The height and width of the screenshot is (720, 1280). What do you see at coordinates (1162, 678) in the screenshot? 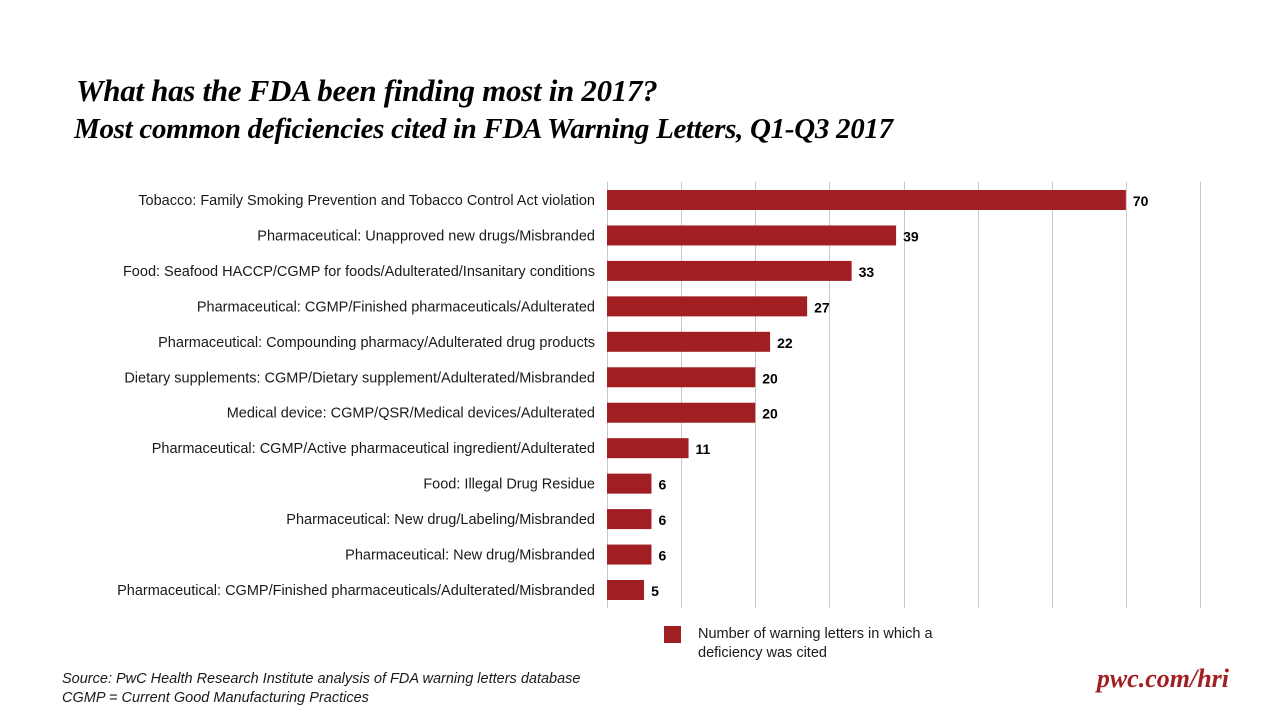
I see `brand-link: pwc.com/hri` at bounding box center [1162, 678].